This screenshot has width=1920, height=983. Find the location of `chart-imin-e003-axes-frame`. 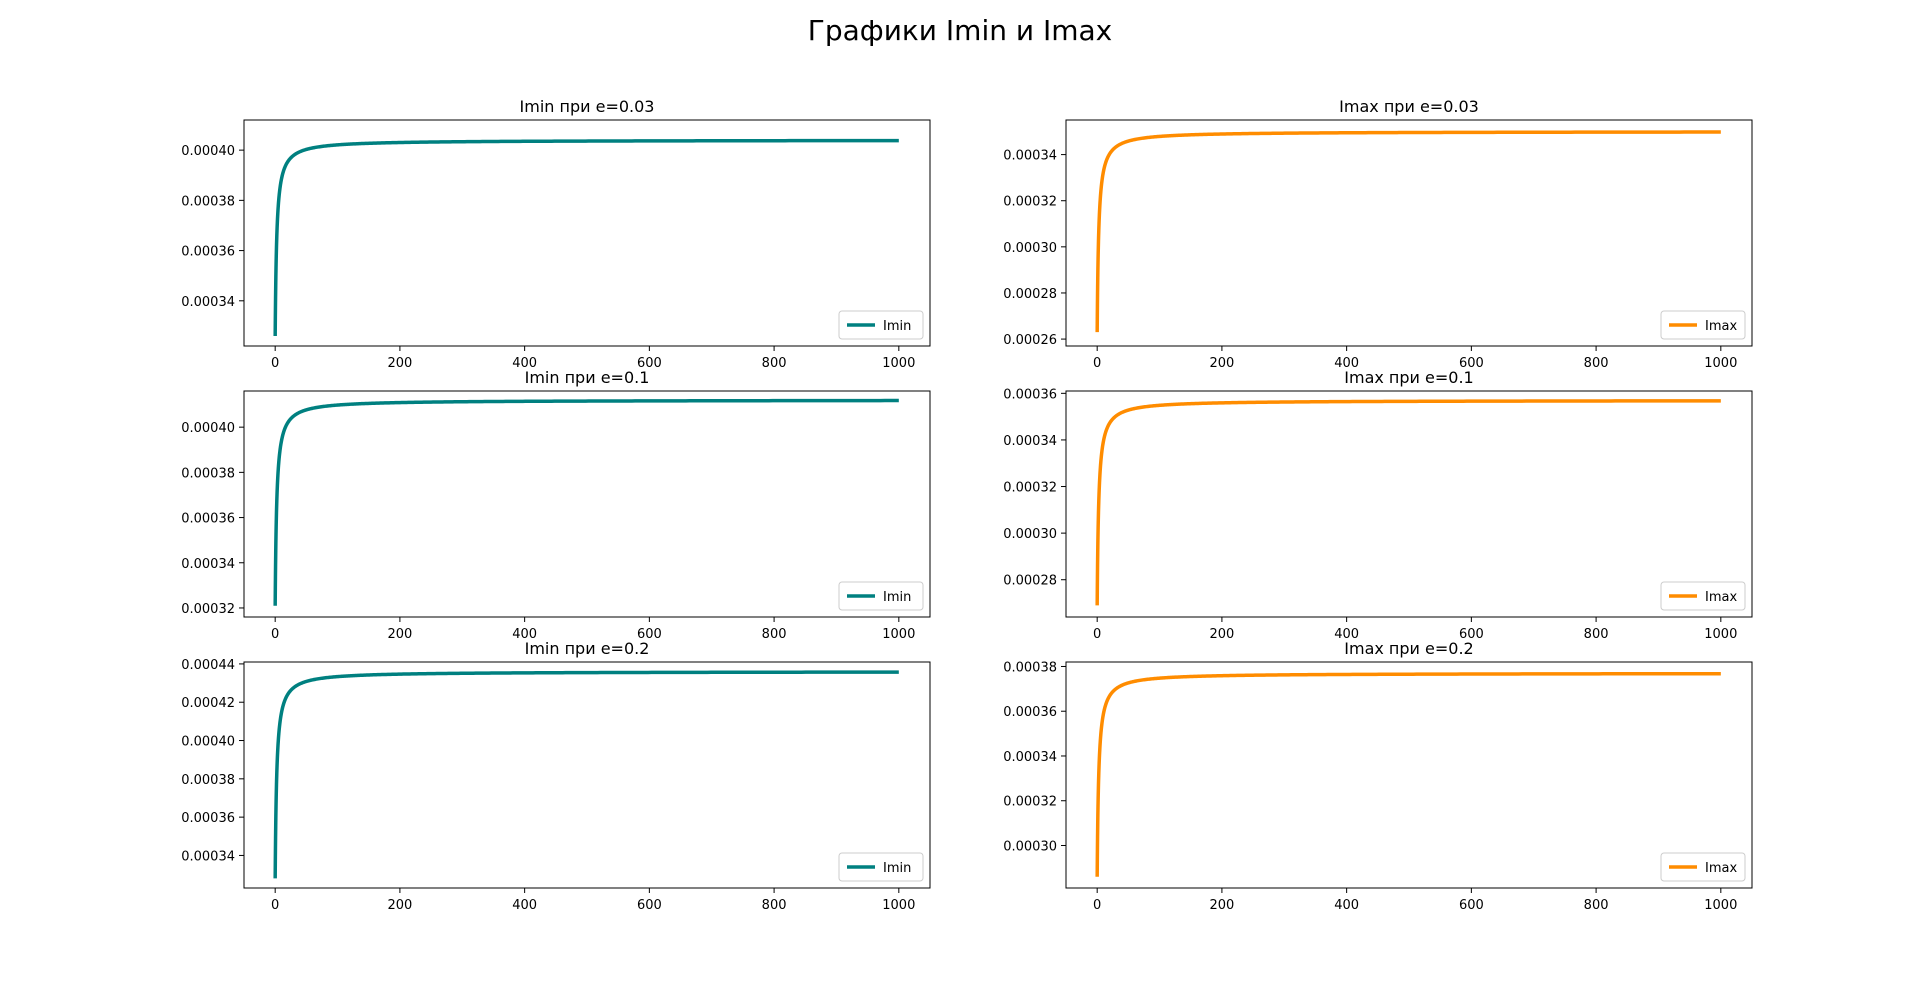

chart-imin-e003-axes-frame is located at coordinates (587, 233).